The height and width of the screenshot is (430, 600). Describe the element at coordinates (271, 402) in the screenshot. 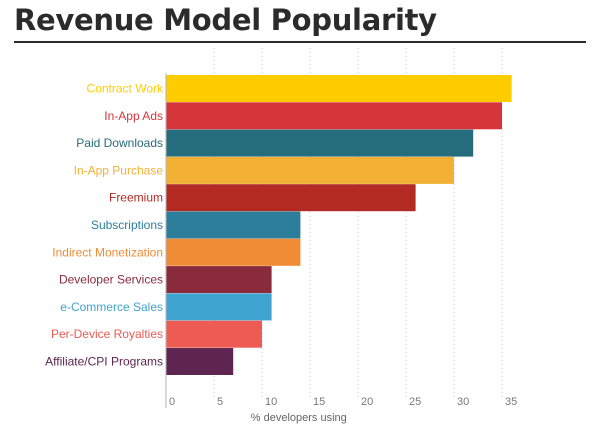

I see `x-tick-label-10: 10` at that location.